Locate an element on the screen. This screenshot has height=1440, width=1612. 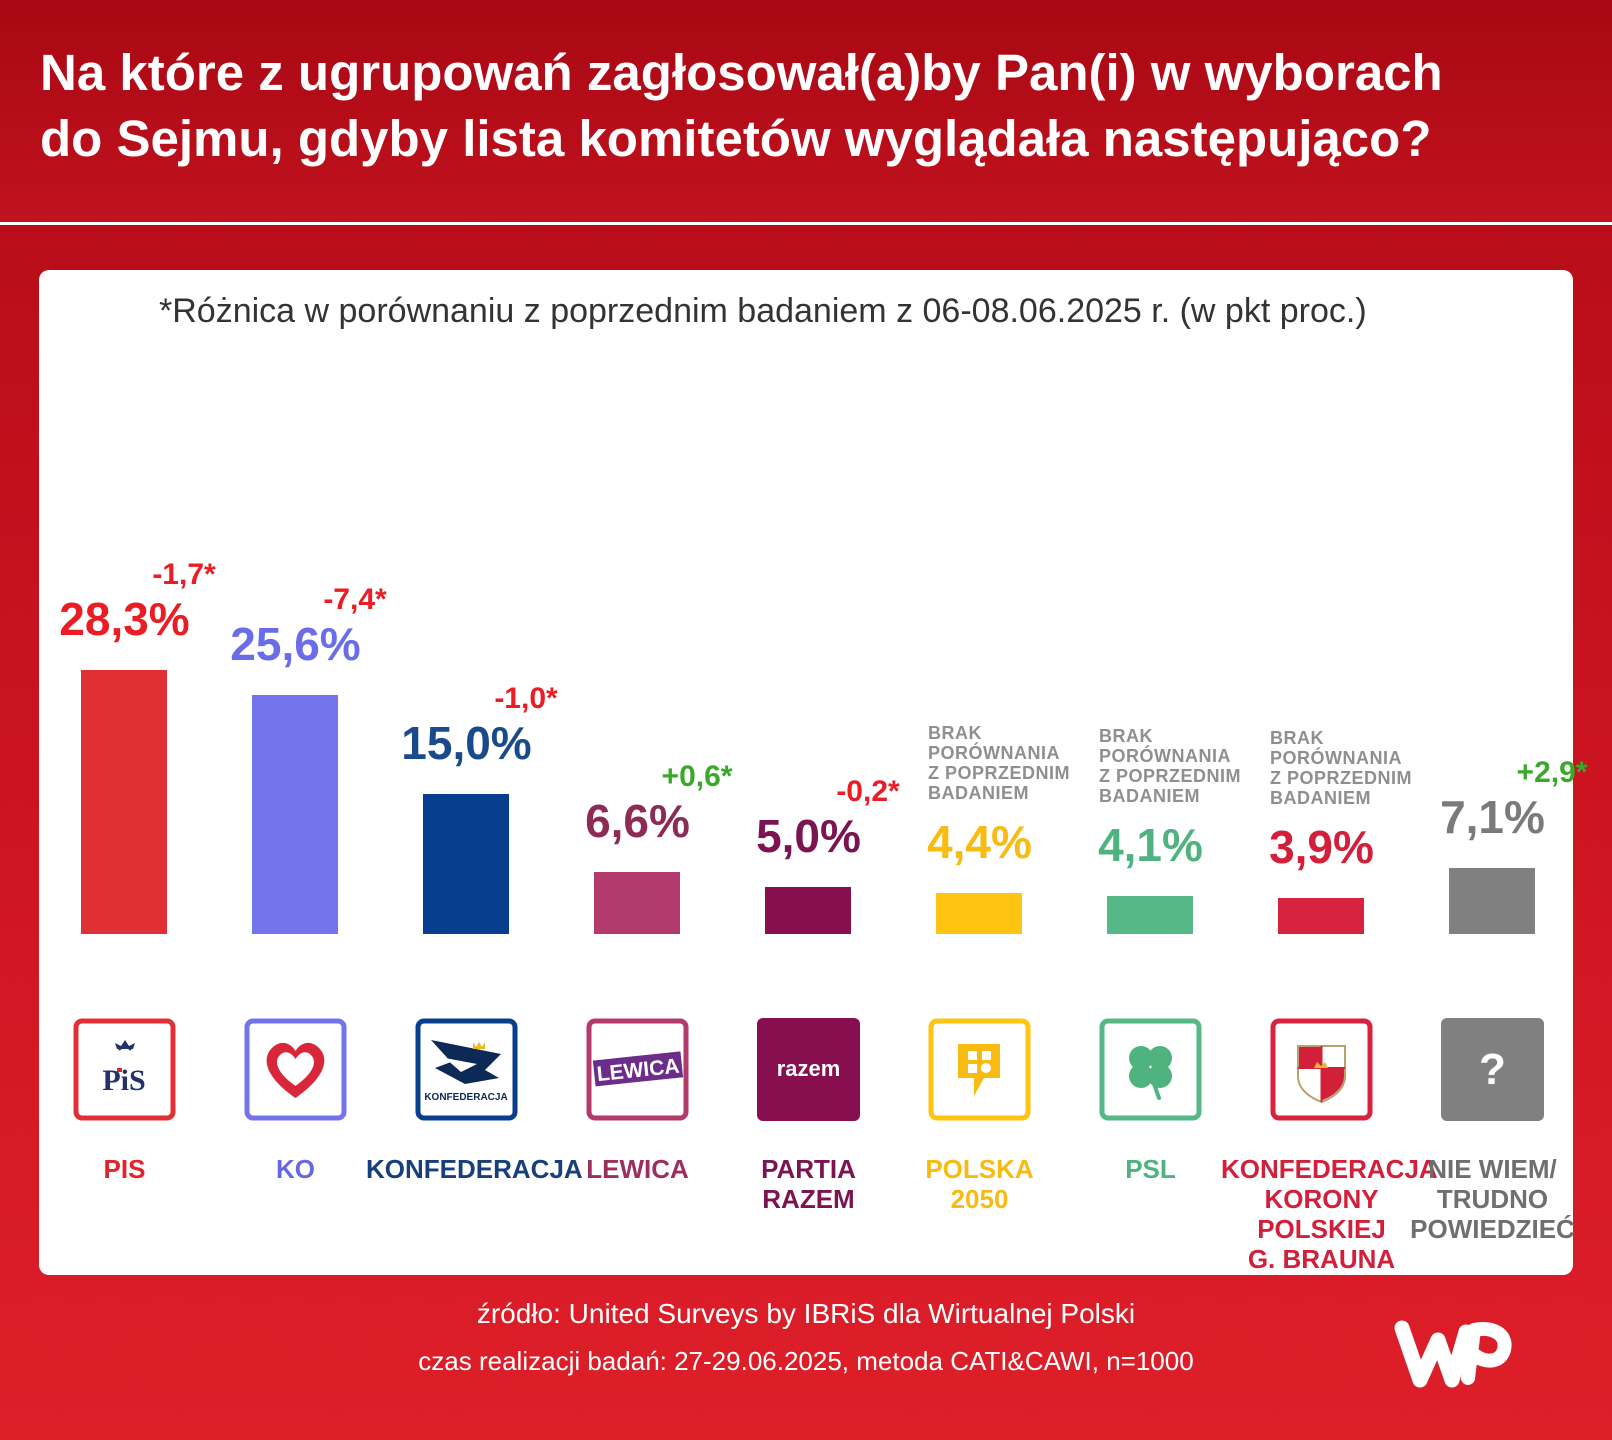
category-label-line: POLSKA is located at coordinates (979, 1169).